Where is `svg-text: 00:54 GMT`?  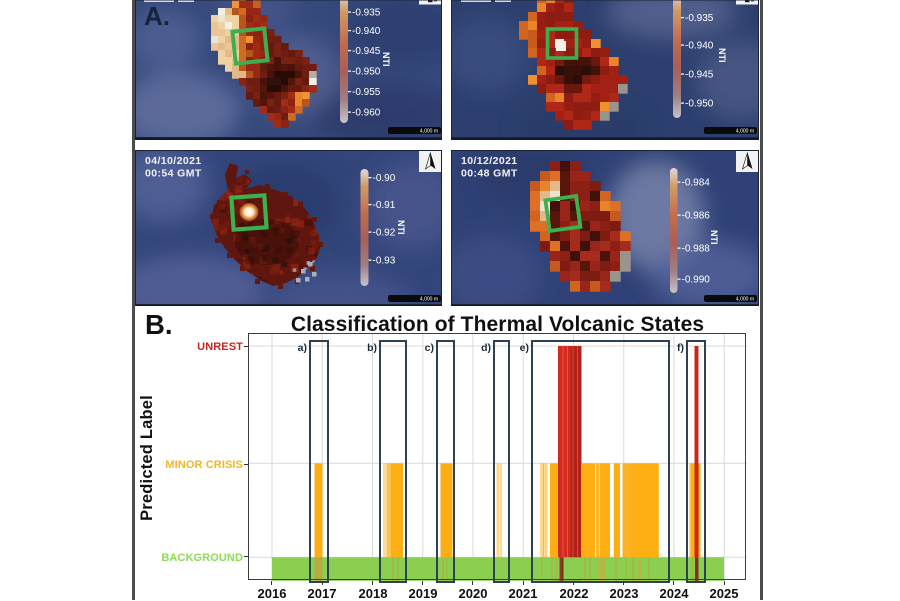
svg-text: 00:54 GMT is located at coordinates (173, 173).